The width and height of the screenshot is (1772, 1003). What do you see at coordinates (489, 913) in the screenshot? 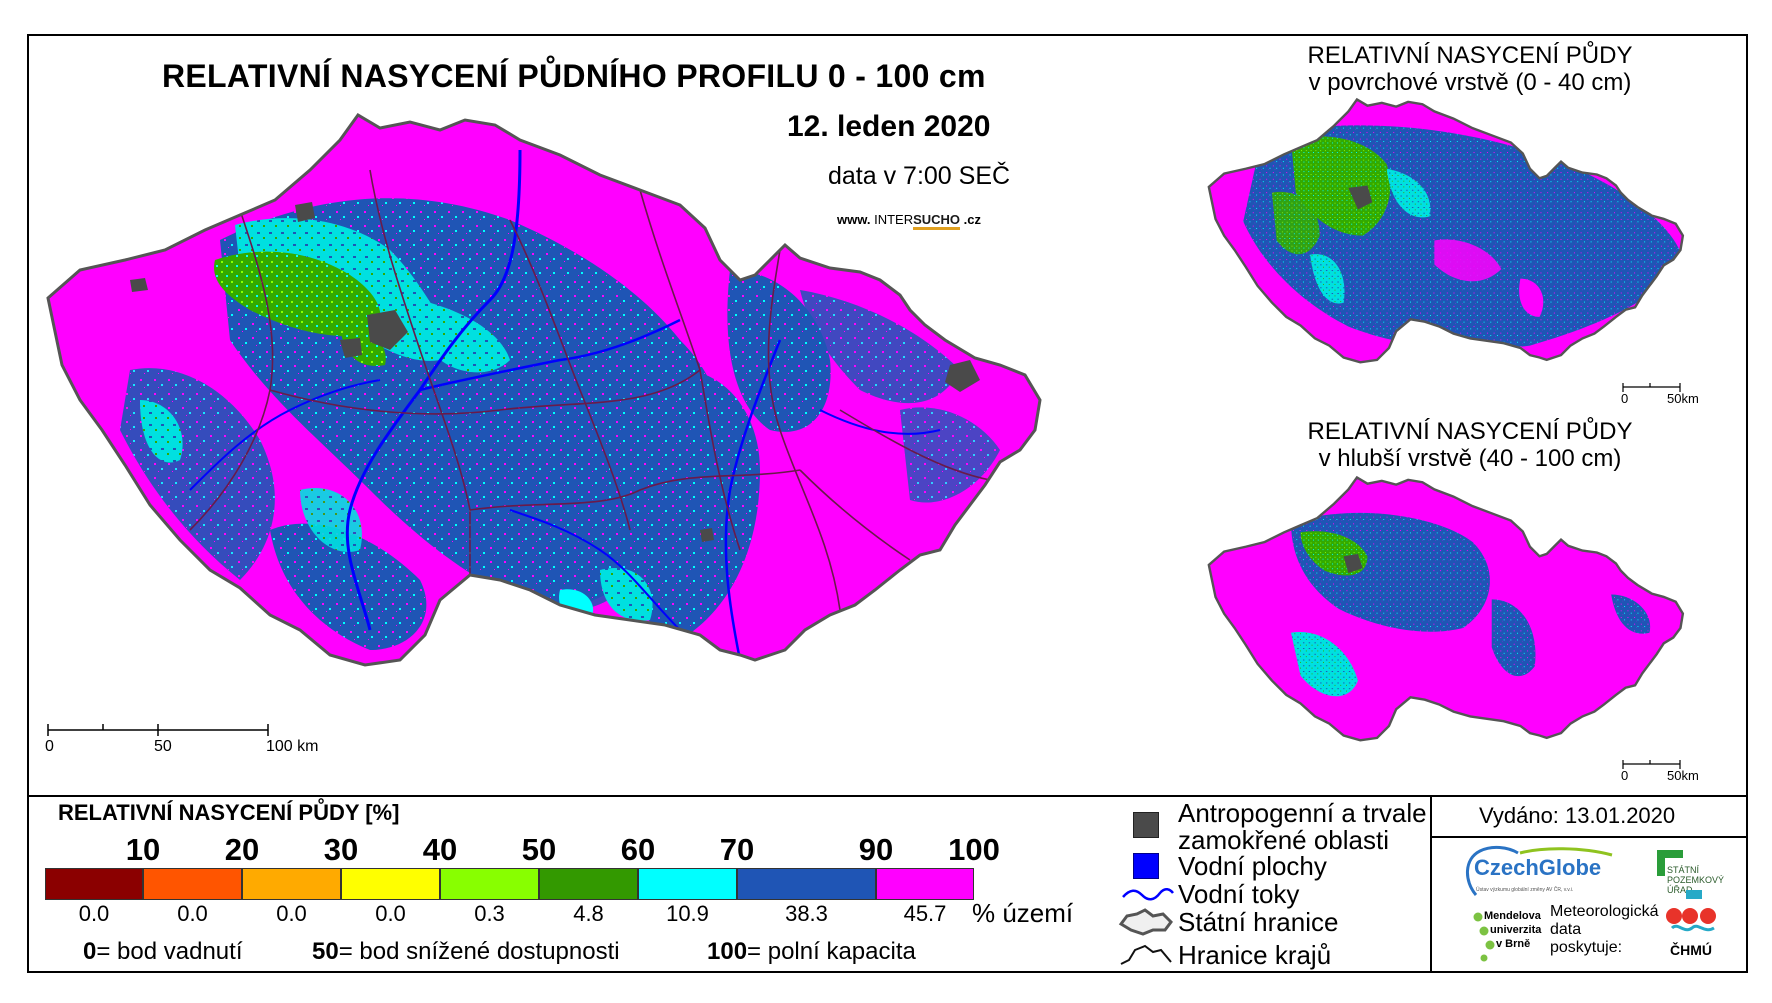
I see `legend-percent-value: 0.3` at bounding box center [489, 913].